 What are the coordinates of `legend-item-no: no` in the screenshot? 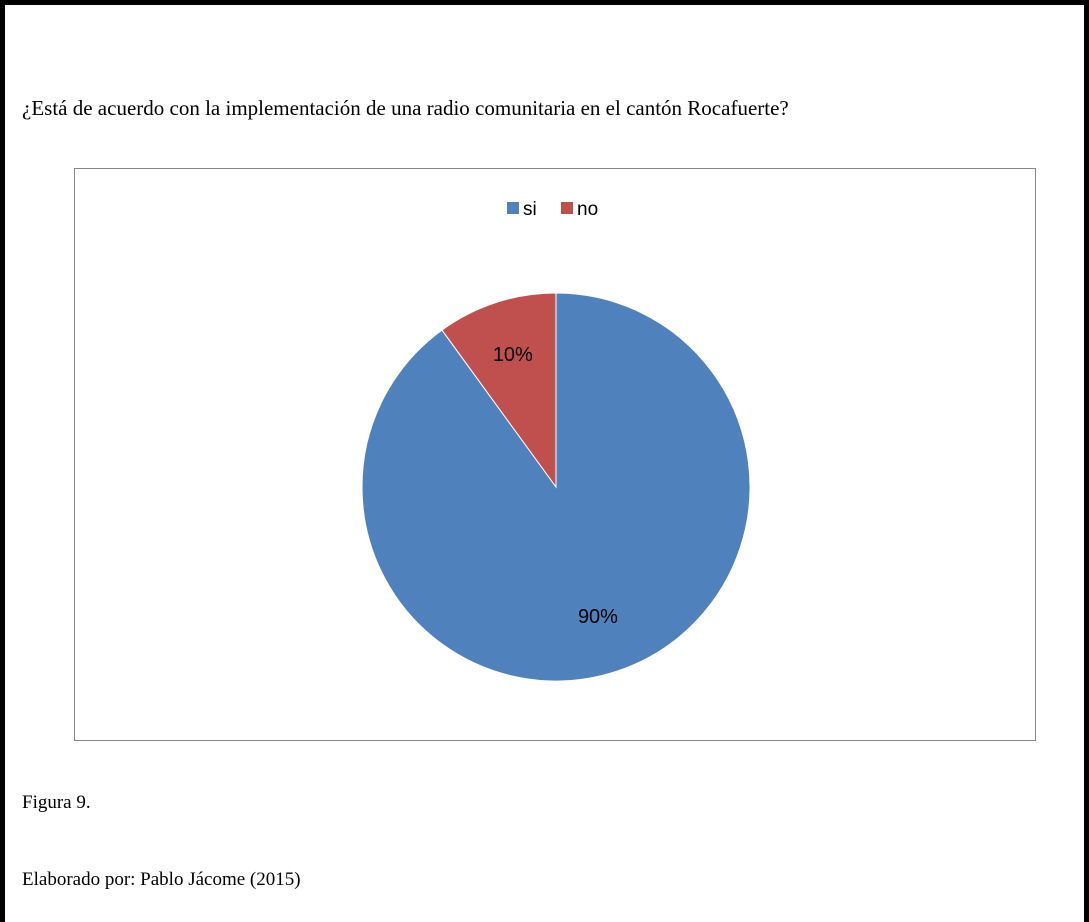 It's located at (579, 209).